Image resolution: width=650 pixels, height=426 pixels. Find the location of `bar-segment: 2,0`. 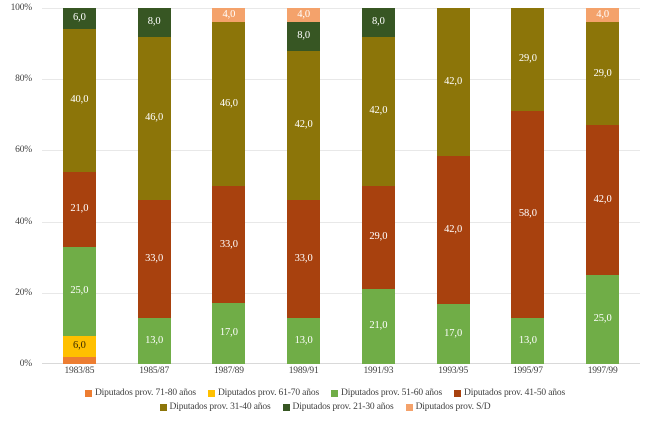

bar-segment: 2,0 is located at coordinates (79, 360).